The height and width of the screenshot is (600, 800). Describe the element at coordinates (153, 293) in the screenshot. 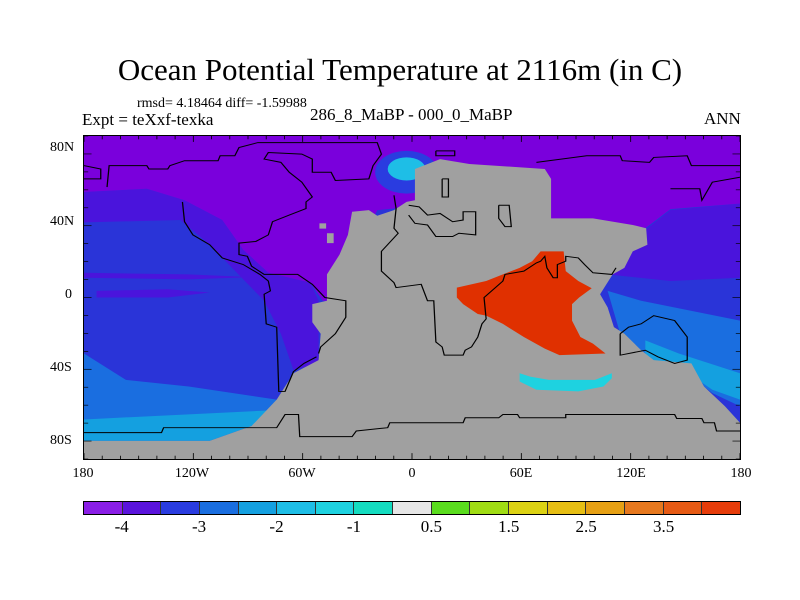

I see `ocean-band-violet-streak2` at that location.